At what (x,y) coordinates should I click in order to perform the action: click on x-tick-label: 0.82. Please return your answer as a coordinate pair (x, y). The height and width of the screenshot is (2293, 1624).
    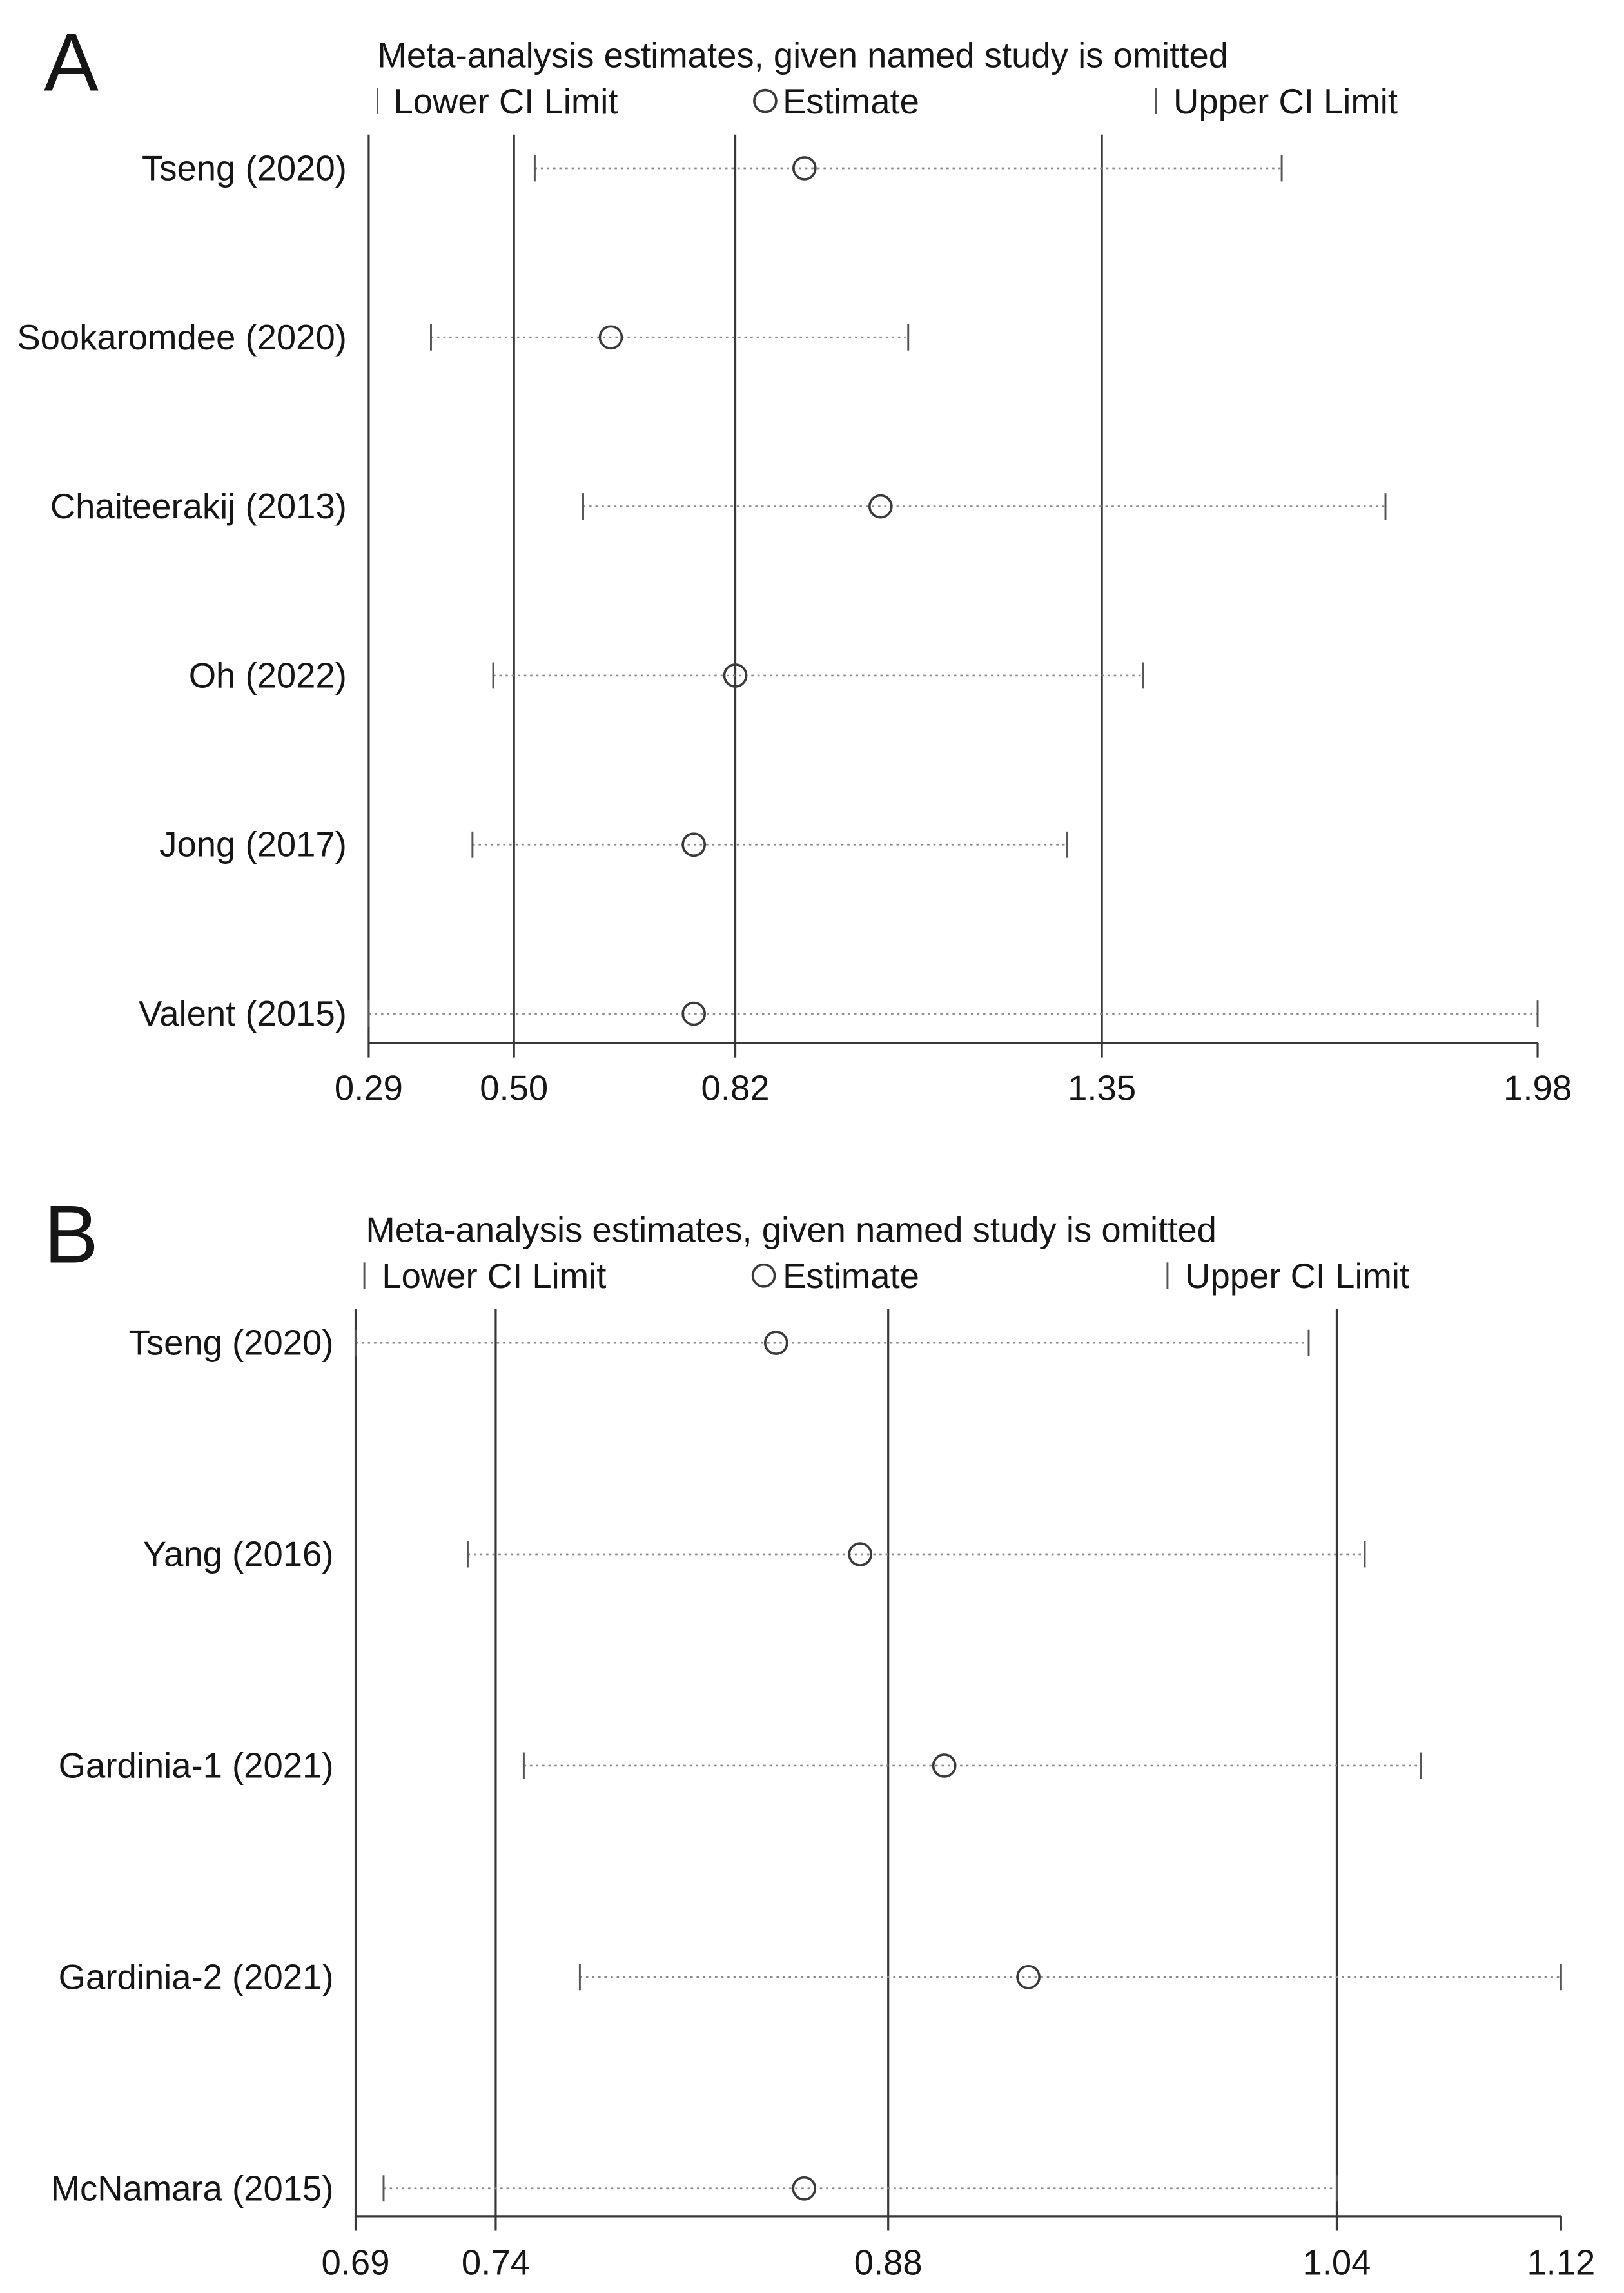
    Looking at the image, I should click on (736, 1087).